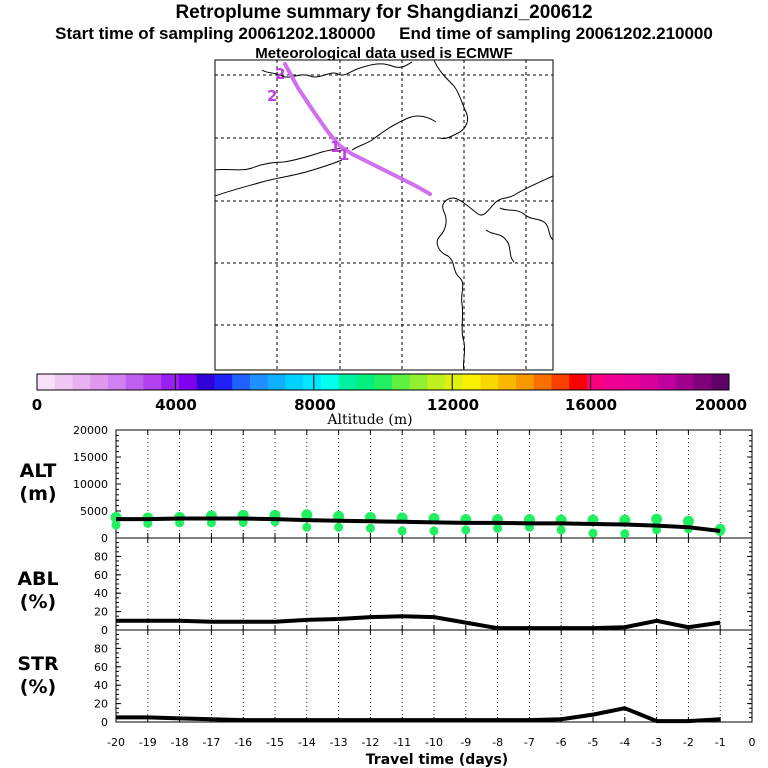 This screenshot has width=768, height=768. I want to click on x-tick-label: -8, so click(497, 742).